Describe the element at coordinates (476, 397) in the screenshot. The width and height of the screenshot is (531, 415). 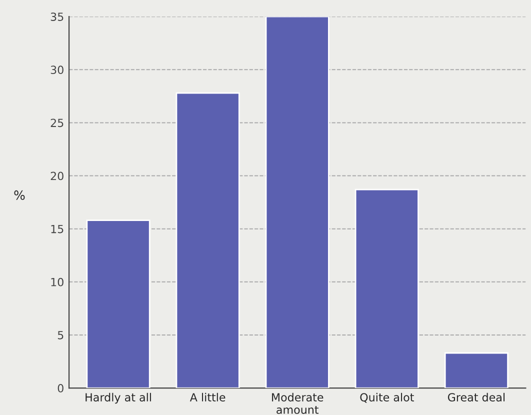
I see `x-tick-label: Great deal` at that location.